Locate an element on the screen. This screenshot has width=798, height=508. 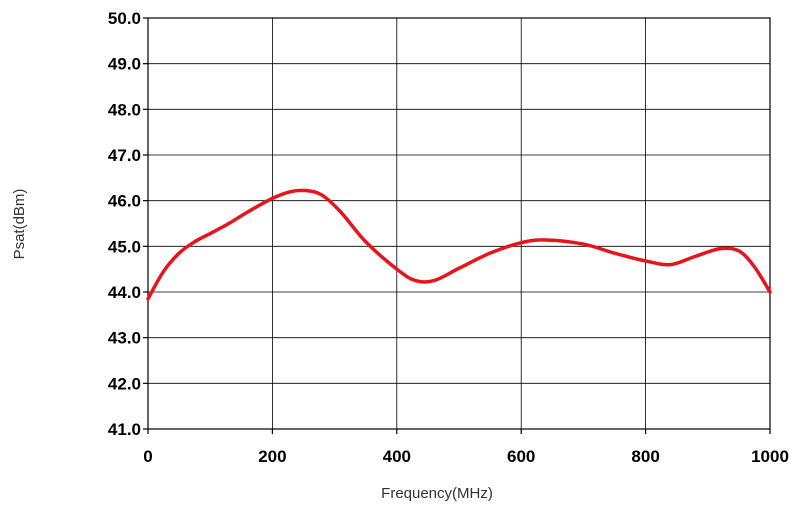
y-axis-title: Psat(dBm) is located at coordinates (19, 224).